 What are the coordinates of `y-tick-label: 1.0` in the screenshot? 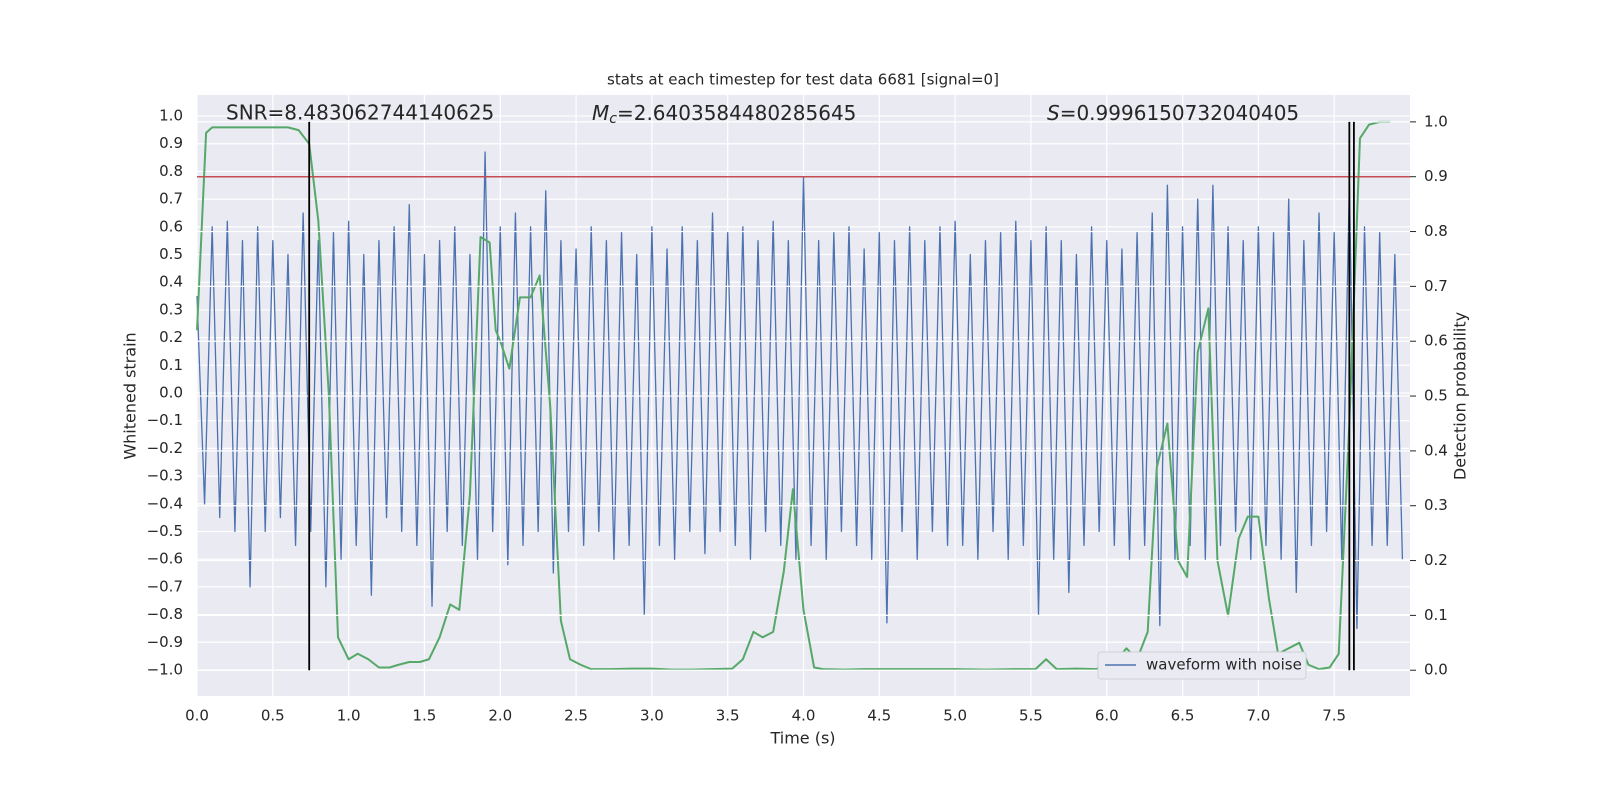 It's located at (171, 116).